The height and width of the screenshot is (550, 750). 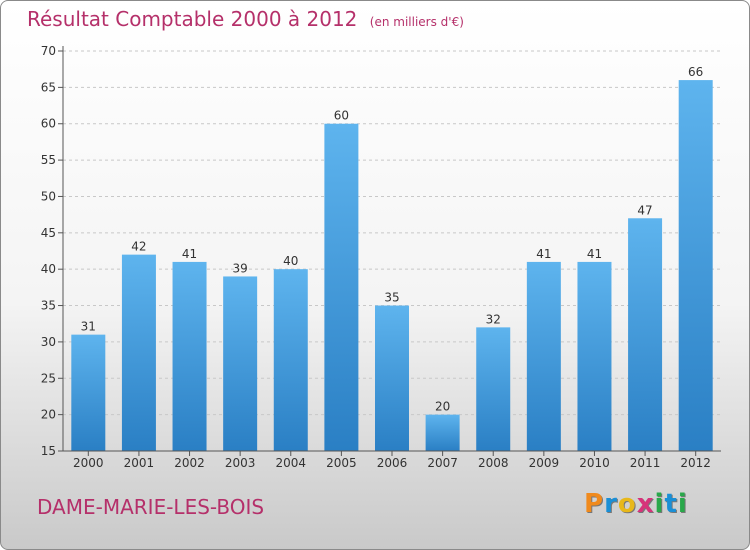 What do you see at coordinates (594, 356) in the screenshot?
I see `bar-2010` at bounding box center [594, 356].